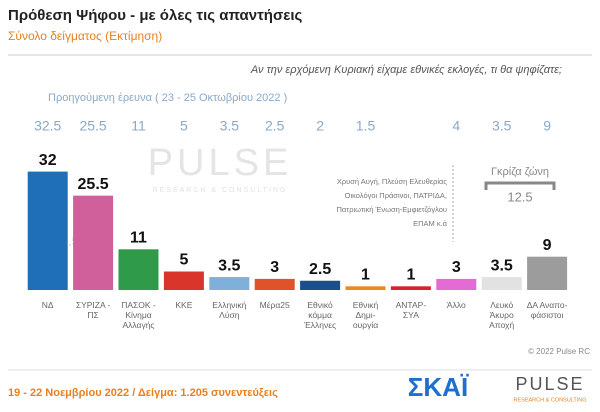  I want to click on value-label: 5, so click(183, 260).